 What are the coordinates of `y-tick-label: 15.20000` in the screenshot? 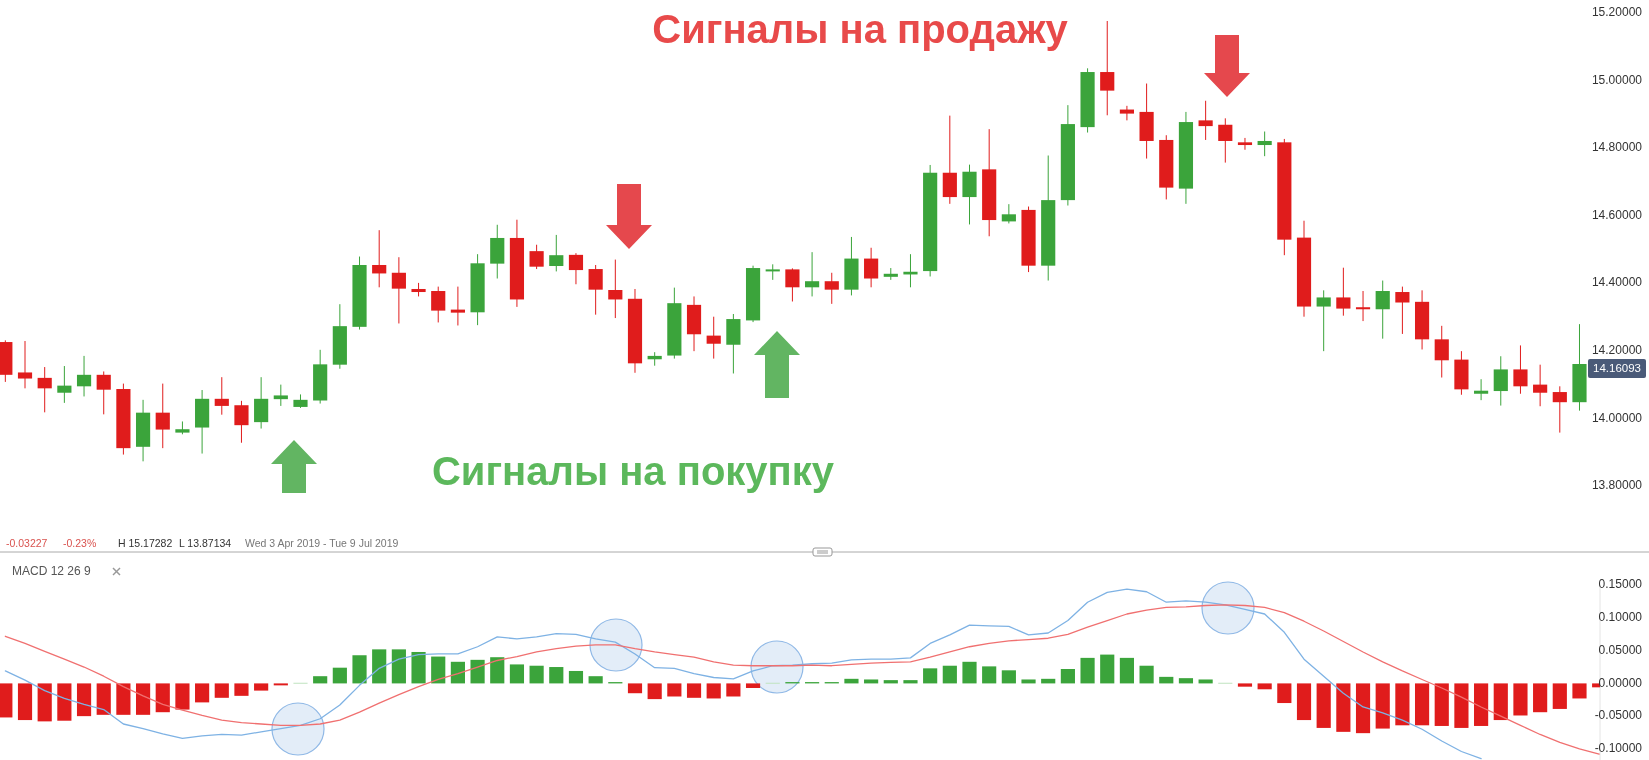 It's located at (1617, 12).